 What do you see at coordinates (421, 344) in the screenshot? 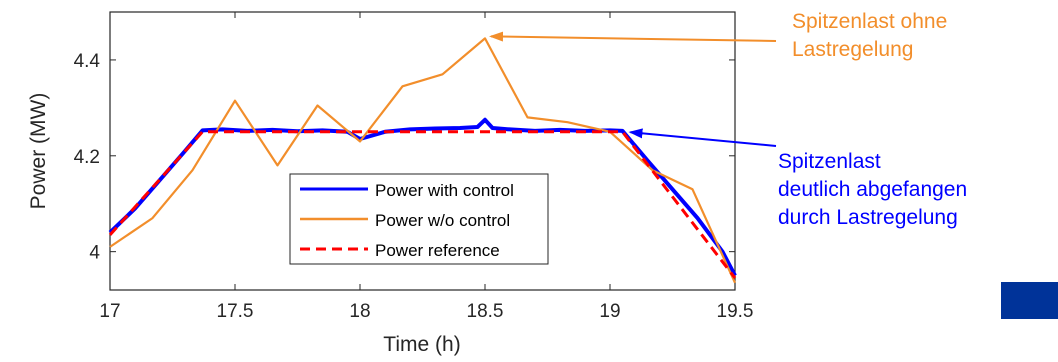
I see `x-axis-label: Time (h)` at bounding box center [421, 344].